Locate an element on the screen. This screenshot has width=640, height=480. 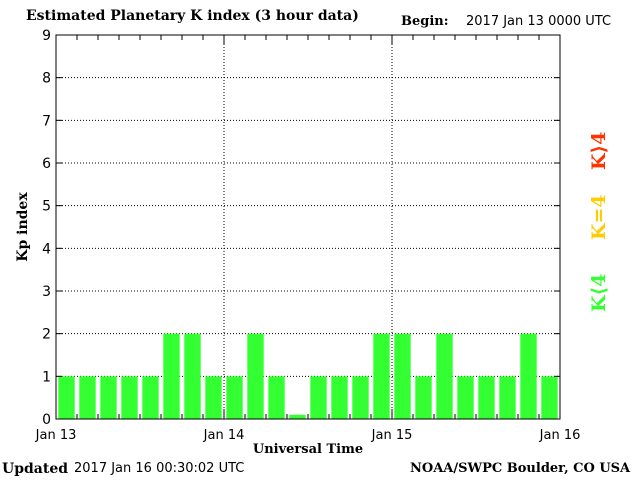
y-tick-label: 2 is located at coordinates (46, 335).